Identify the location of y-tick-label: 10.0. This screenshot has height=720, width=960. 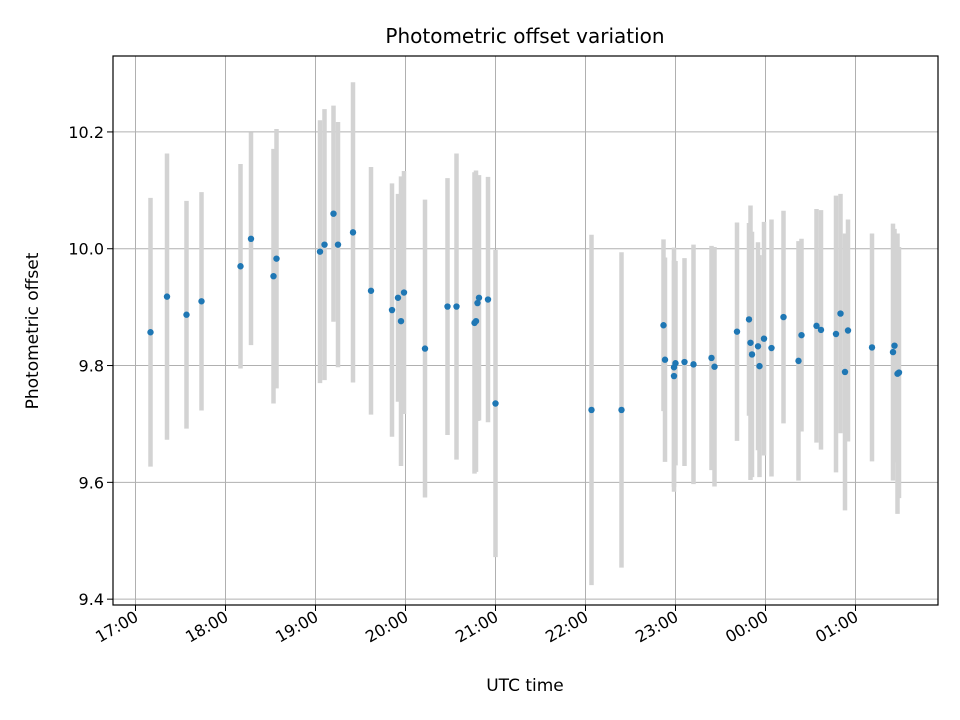
(86, 249).